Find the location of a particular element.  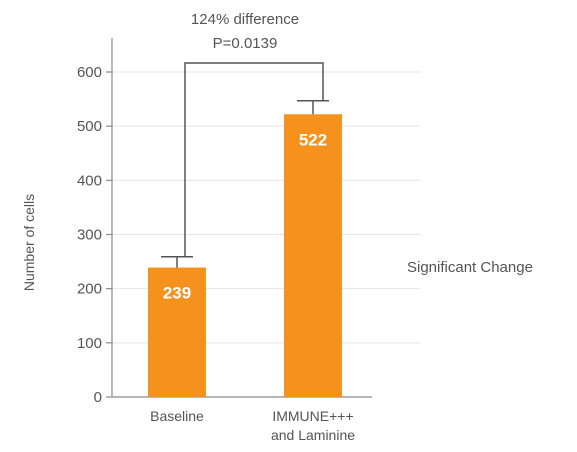

bar-baseline is located at coordinates (177, 332).